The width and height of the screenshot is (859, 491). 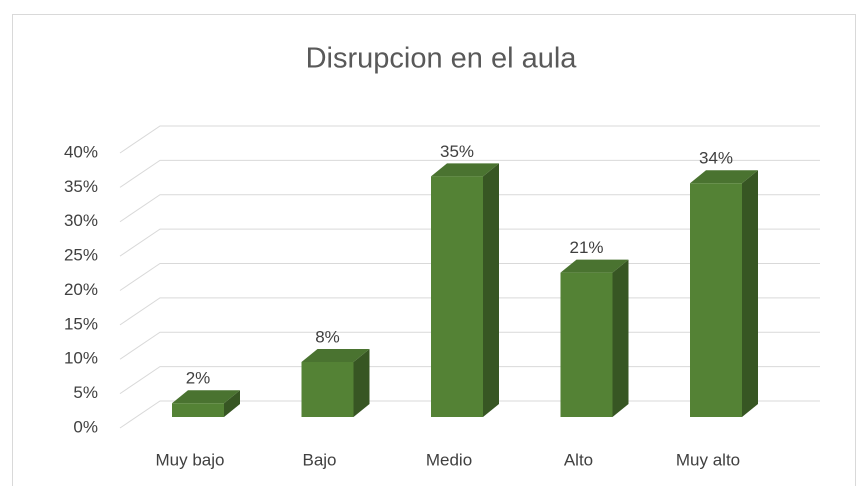 What do you see at coordinates (81, 220) in the screenshot?
I see `y-tick-label: 30%` at bounding box center [81, 220].